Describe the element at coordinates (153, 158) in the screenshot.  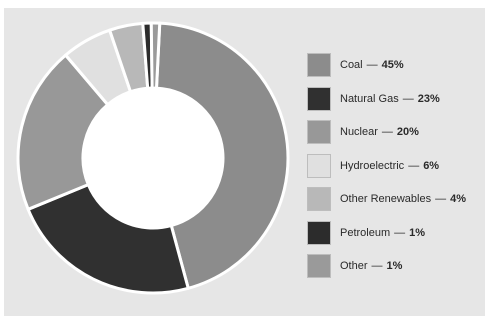
I see `donut-hole` at that location.